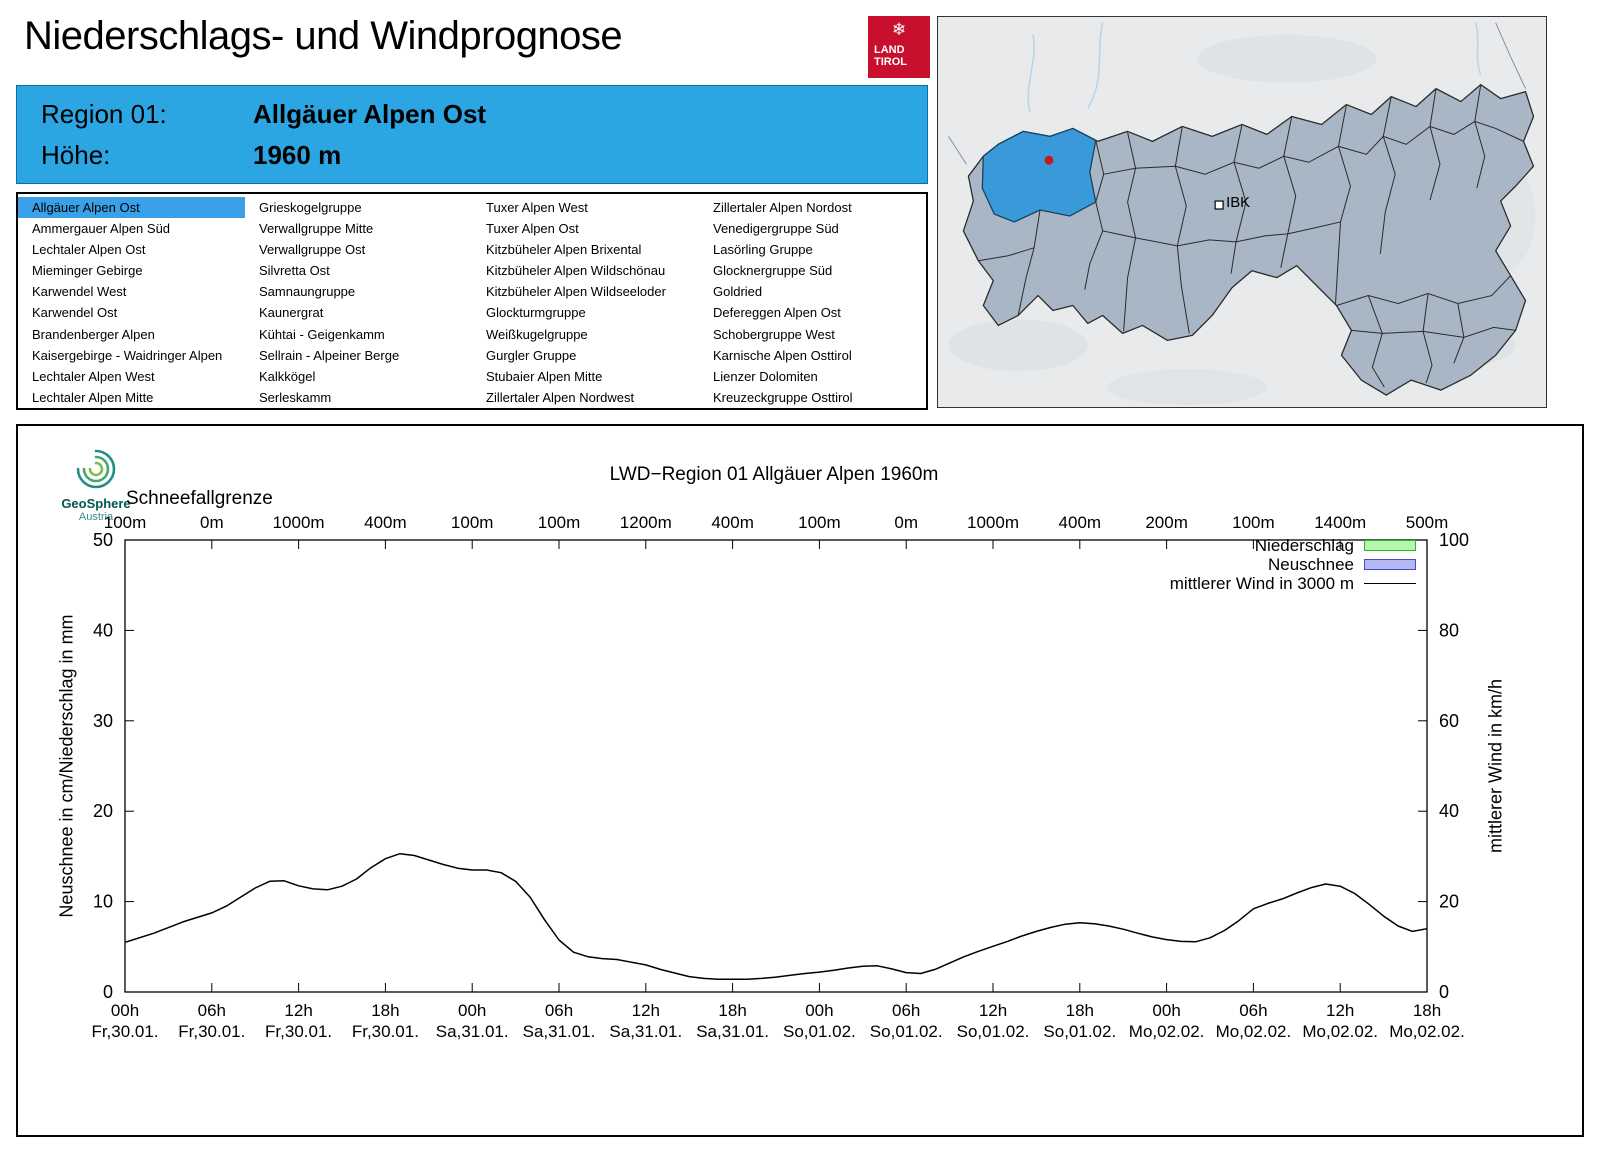  I want to click on altitude-label: Höhe:, so click(76, 155).